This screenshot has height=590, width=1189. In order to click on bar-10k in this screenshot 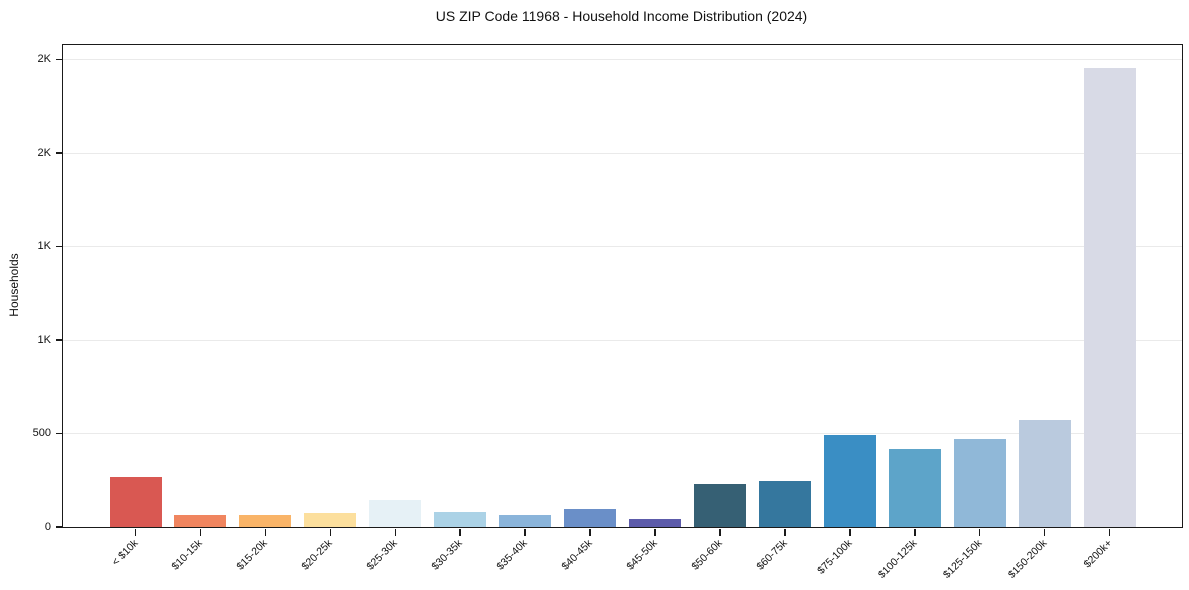, I will do `click(135, 502)`.